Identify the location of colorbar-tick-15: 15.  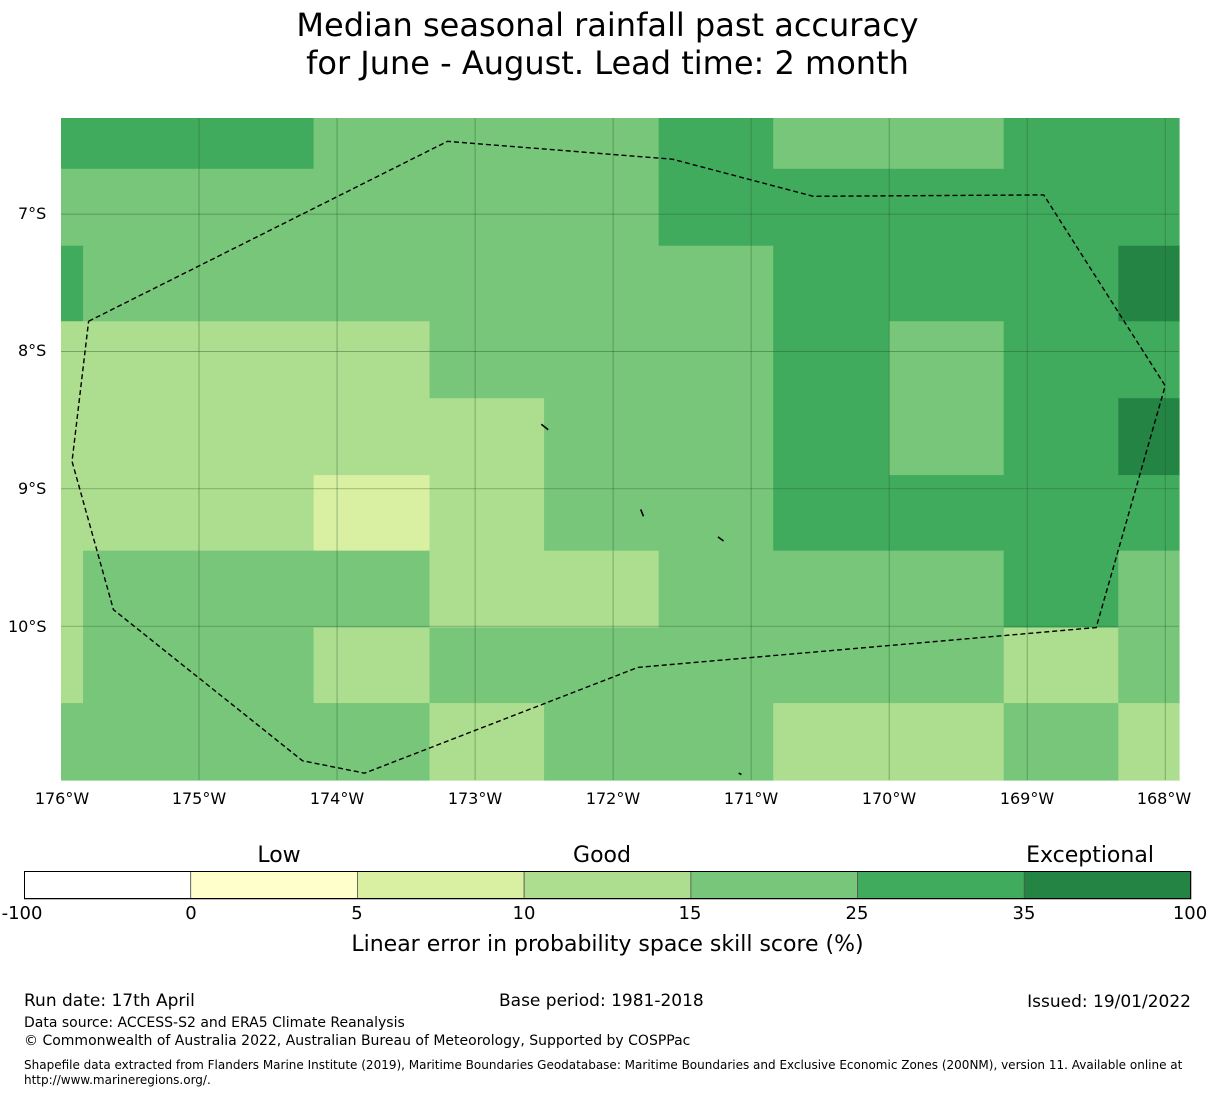
(690, 913).